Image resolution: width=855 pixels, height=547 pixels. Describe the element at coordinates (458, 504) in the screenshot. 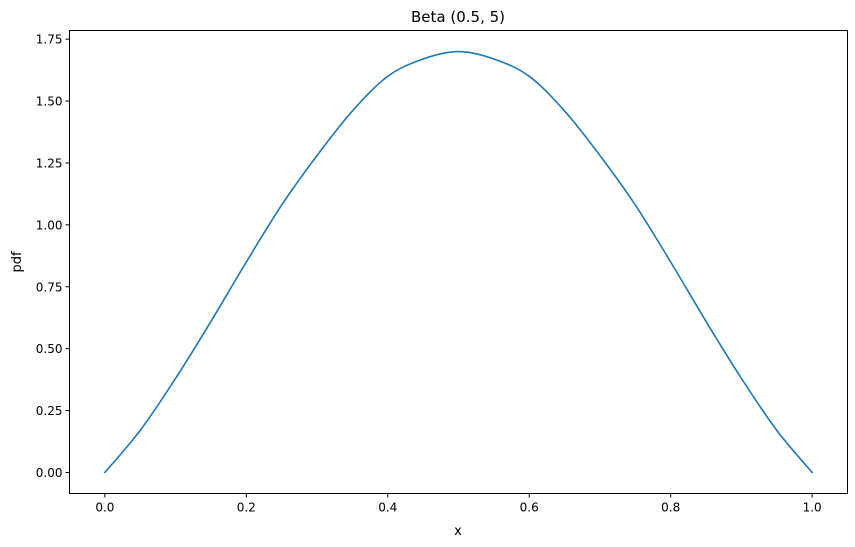

I see `x-axis: 0.0 0.2 0.4 0.6 0.8 1.0` at that location.